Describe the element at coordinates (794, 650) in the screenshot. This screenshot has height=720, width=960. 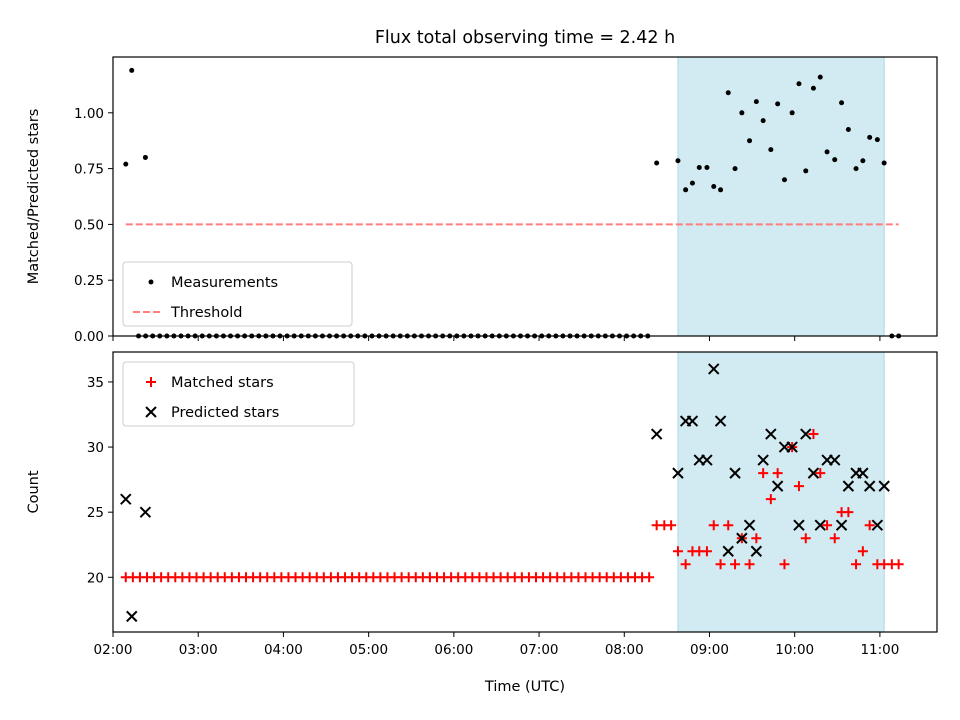
I see `x-tick-label: 10:00` at that location.